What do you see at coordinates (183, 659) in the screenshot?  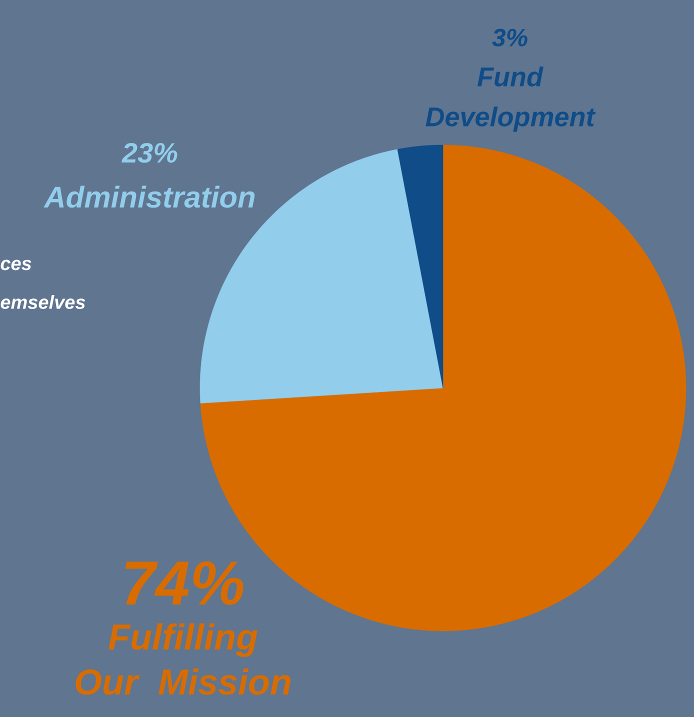 I see `slice-label: Fulfilling Our Mission` at bounding box center [183, 659].